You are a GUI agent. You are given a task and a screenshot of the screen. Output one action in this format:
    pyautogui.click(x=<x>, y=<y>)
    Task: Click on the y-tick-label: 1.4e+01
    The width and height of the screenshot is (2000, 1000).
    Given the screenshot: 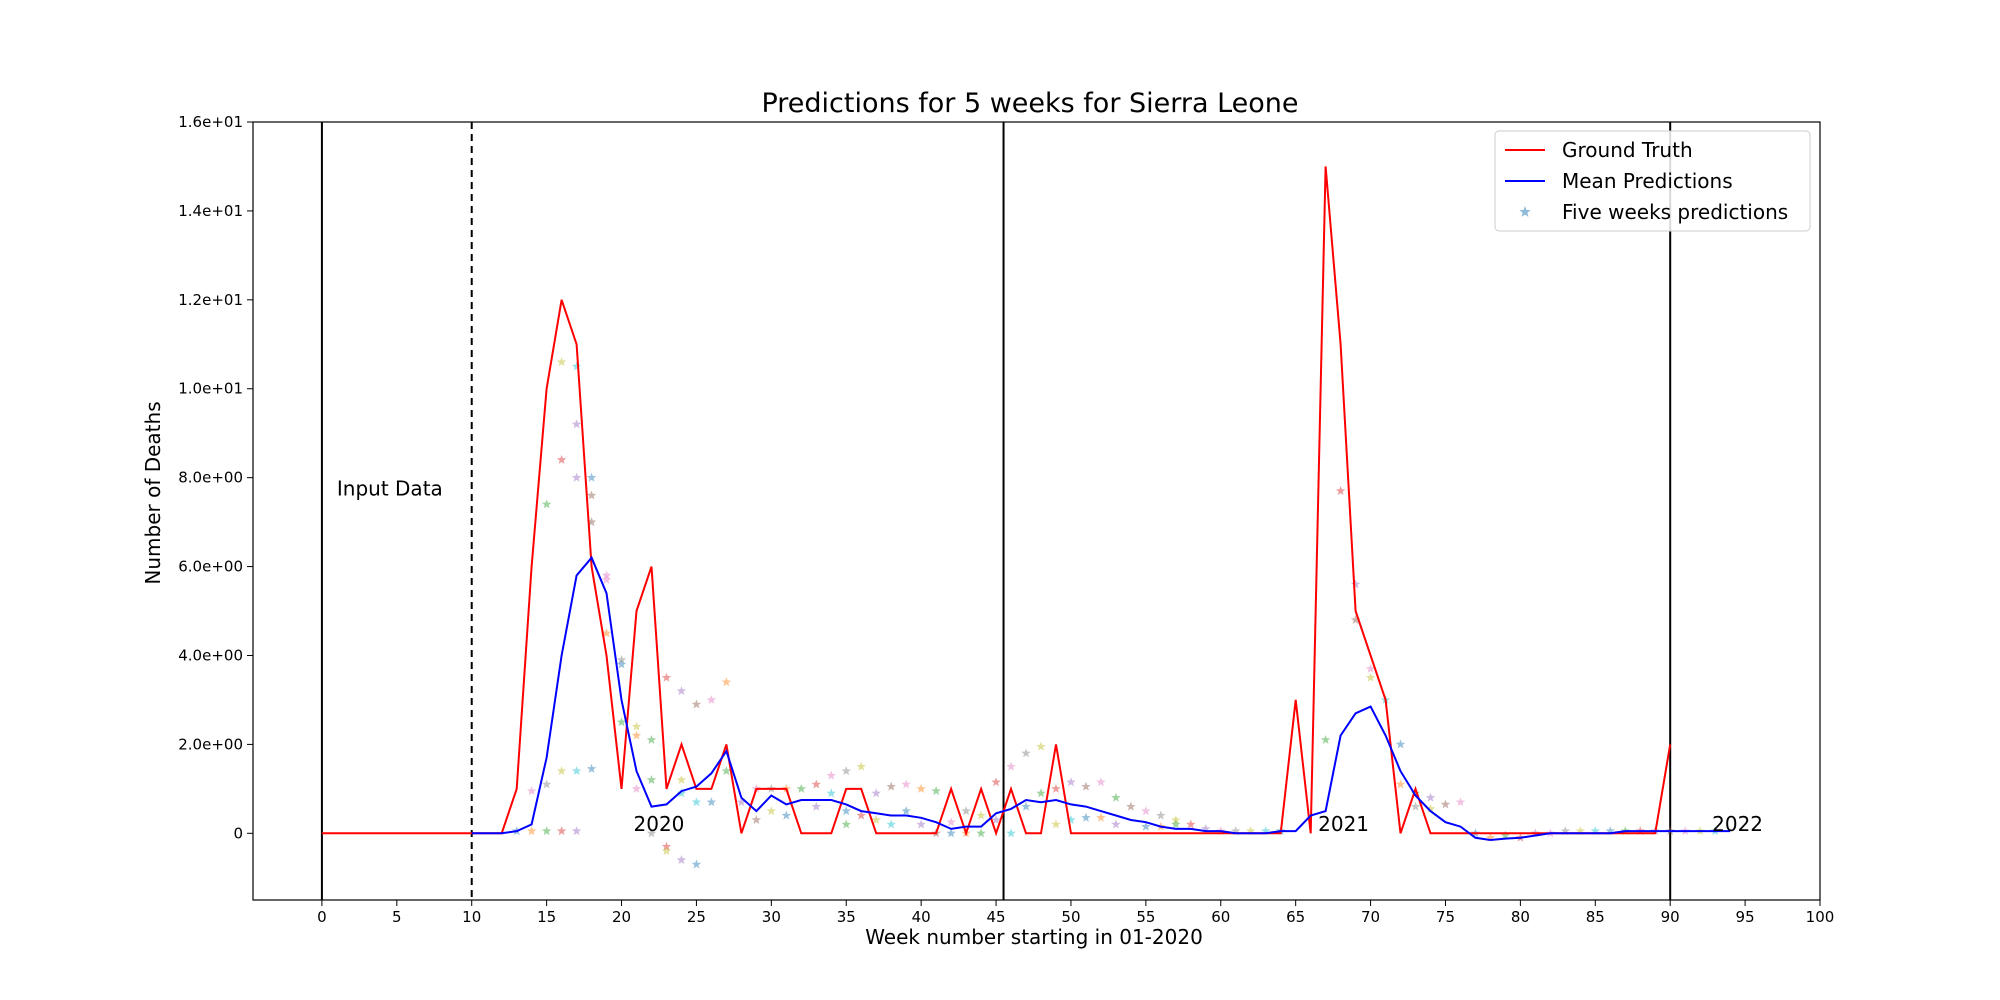 What is the action you would take?
    pyautogui.click(x=210, y=211)
    